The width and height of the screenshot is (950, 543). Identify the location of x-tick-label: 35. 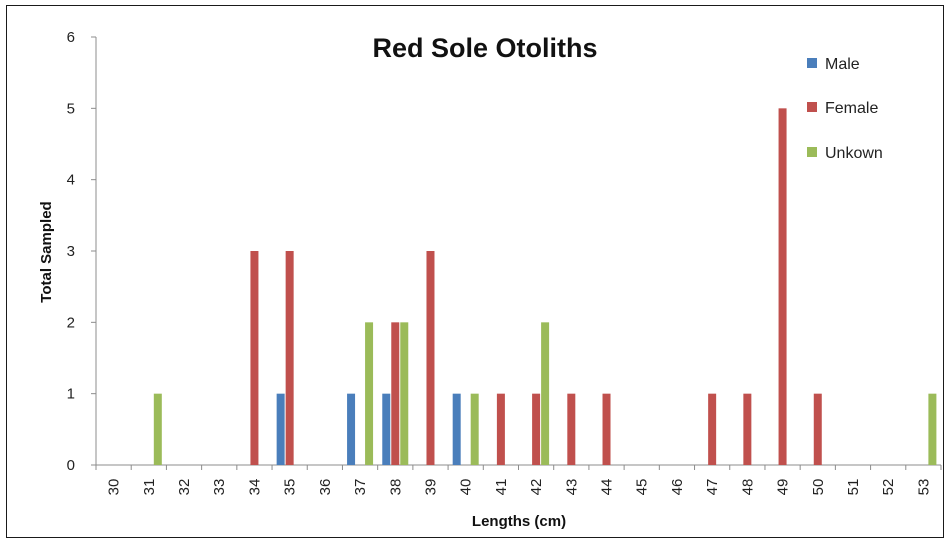
(290, 487).